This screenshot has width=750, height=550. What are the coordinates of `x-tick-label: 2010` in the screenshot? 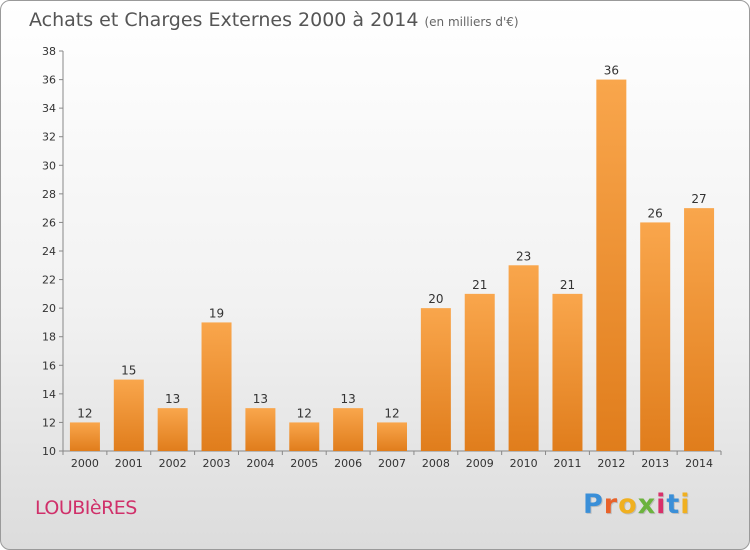 It's located at (524, 463).